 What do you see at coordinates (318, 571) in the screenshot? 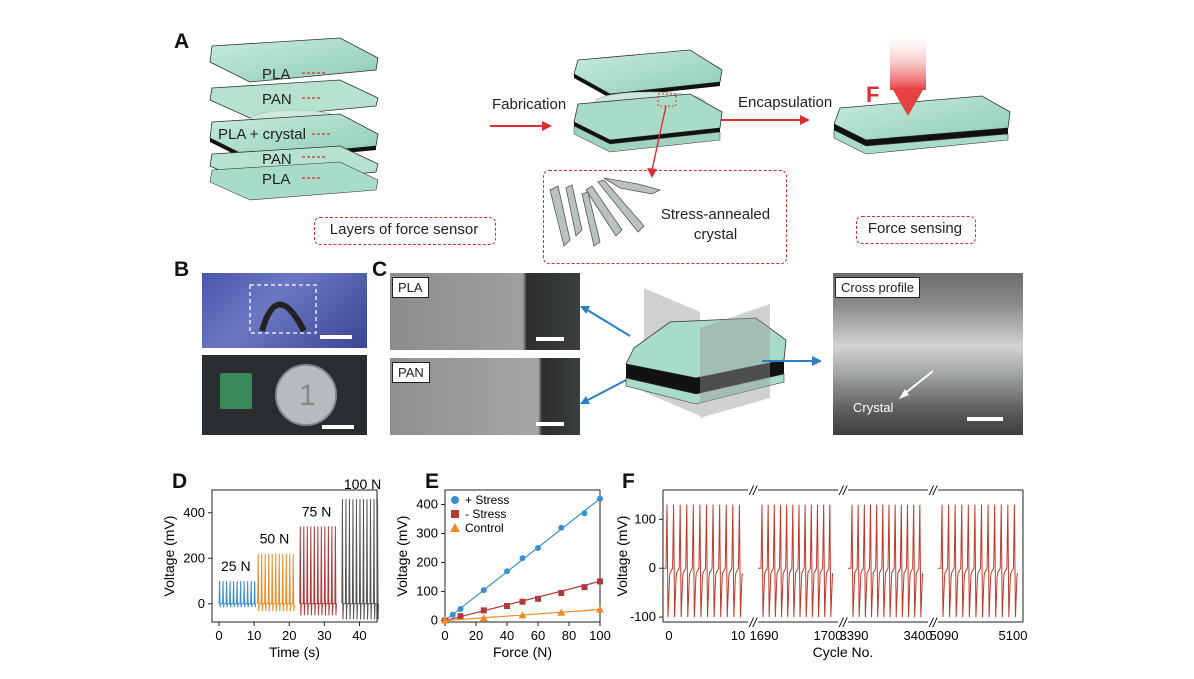
I see `series-3-trace` at bounding box center [318, 571].